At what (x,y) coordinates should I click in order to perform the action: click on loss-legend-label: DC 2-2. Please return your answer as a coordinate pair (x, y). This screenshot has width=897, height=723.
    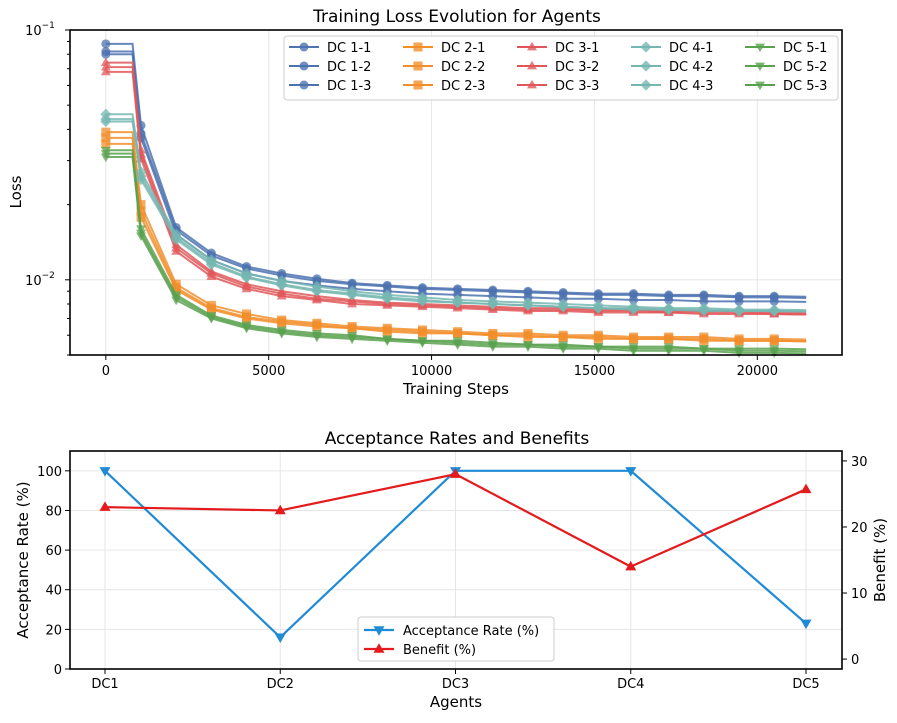
    Looking at the image, I should click on (463, 67).